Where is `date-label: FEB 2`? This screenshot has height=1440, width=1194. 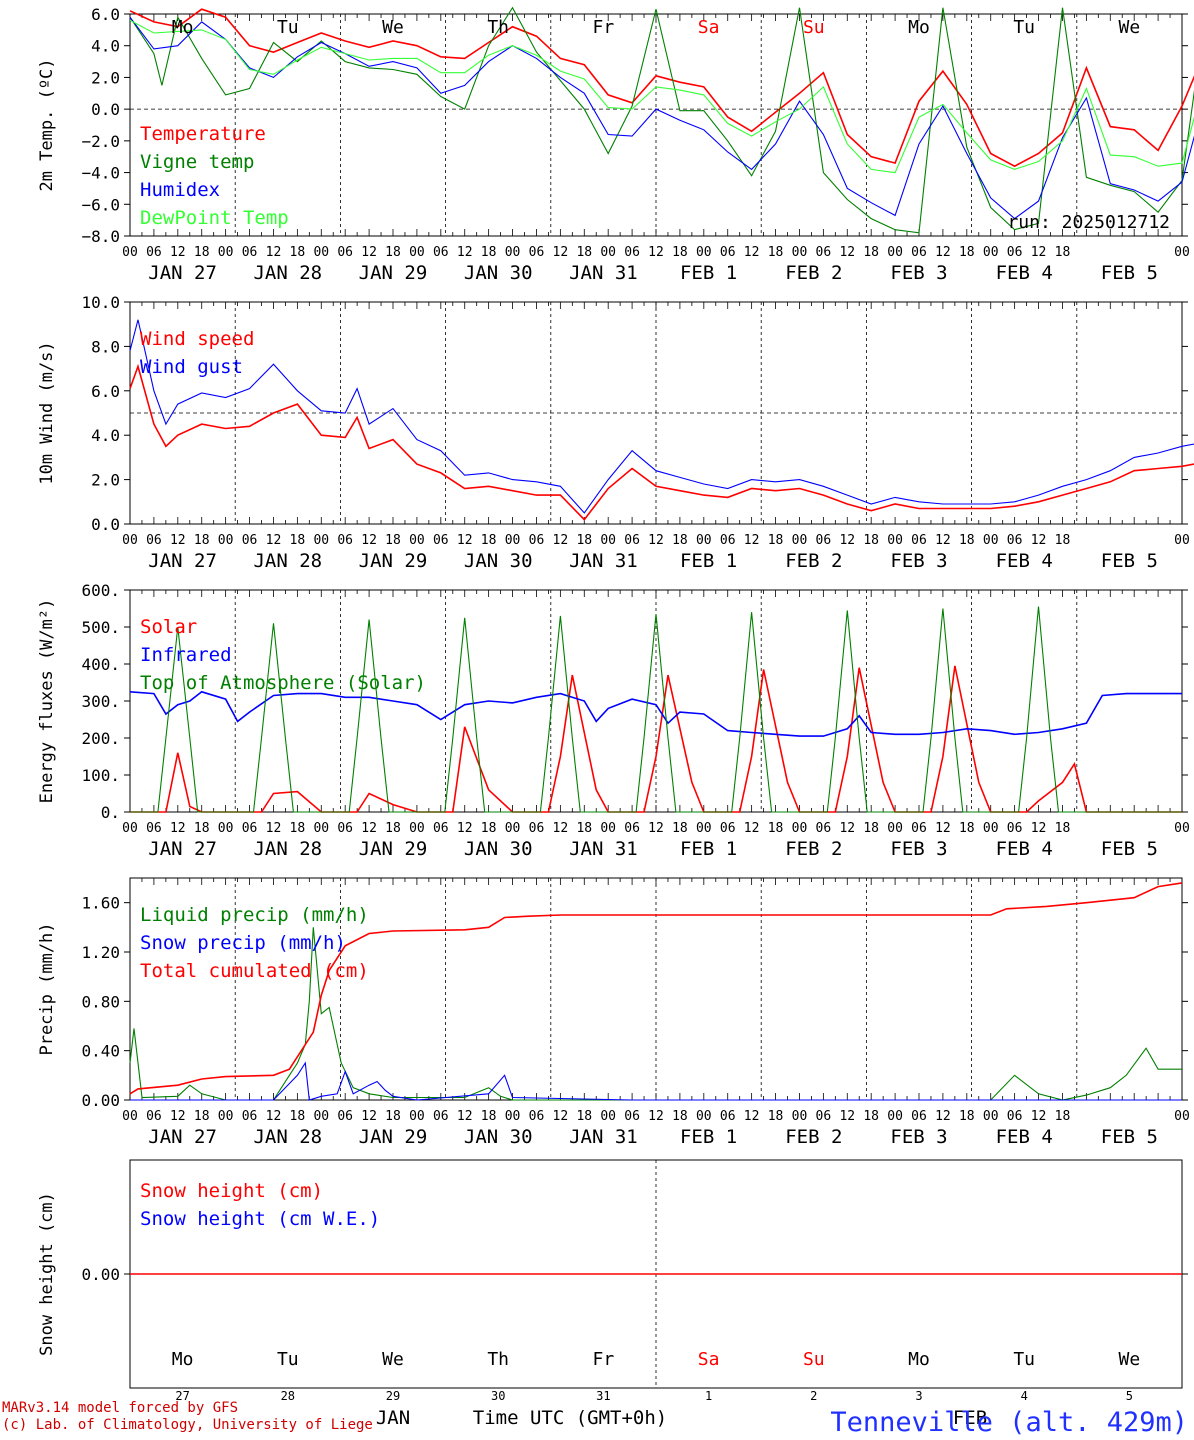 date-label: FEB 2 is located at coordinates (813, 1137).